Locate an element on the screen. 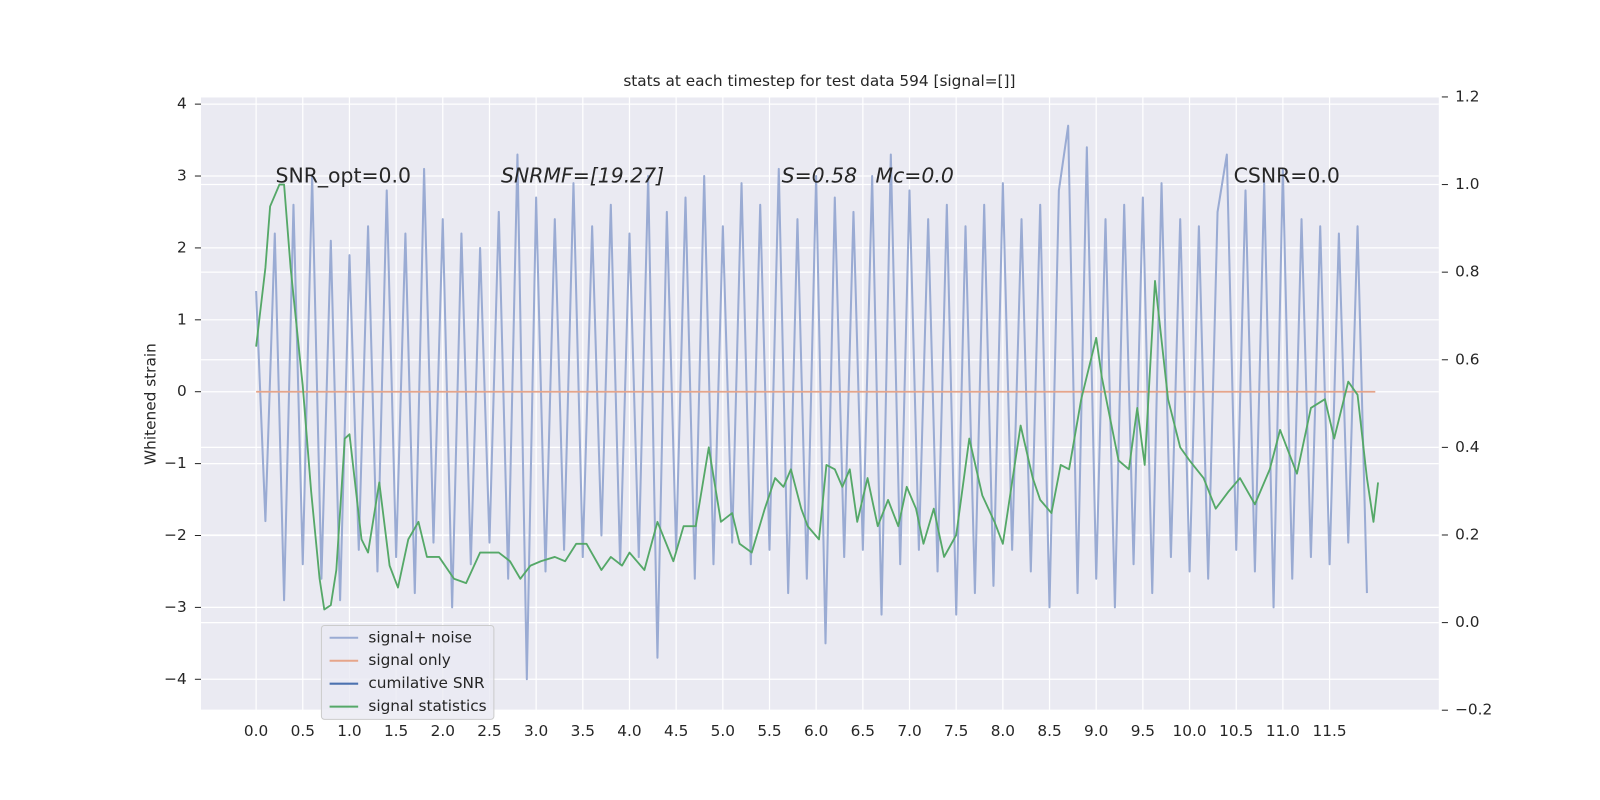 The image size is (1600, 800). x-tick-label: 10.5 is located at coordinates (1236, 731).